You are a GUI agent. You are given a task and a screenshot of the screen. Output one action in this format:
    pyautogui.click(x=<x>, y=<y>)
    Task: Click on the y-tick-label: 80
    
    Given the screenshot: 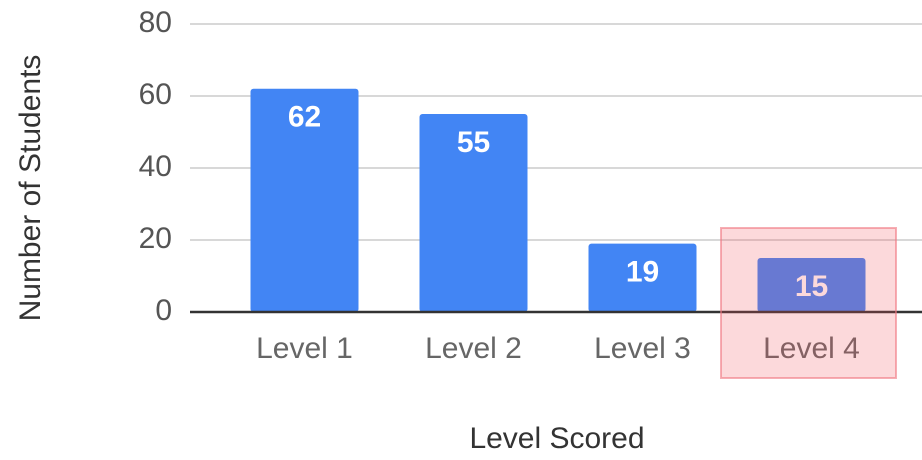 What is the action you would take?
    pyautogui.click(x=155, y=22)
    